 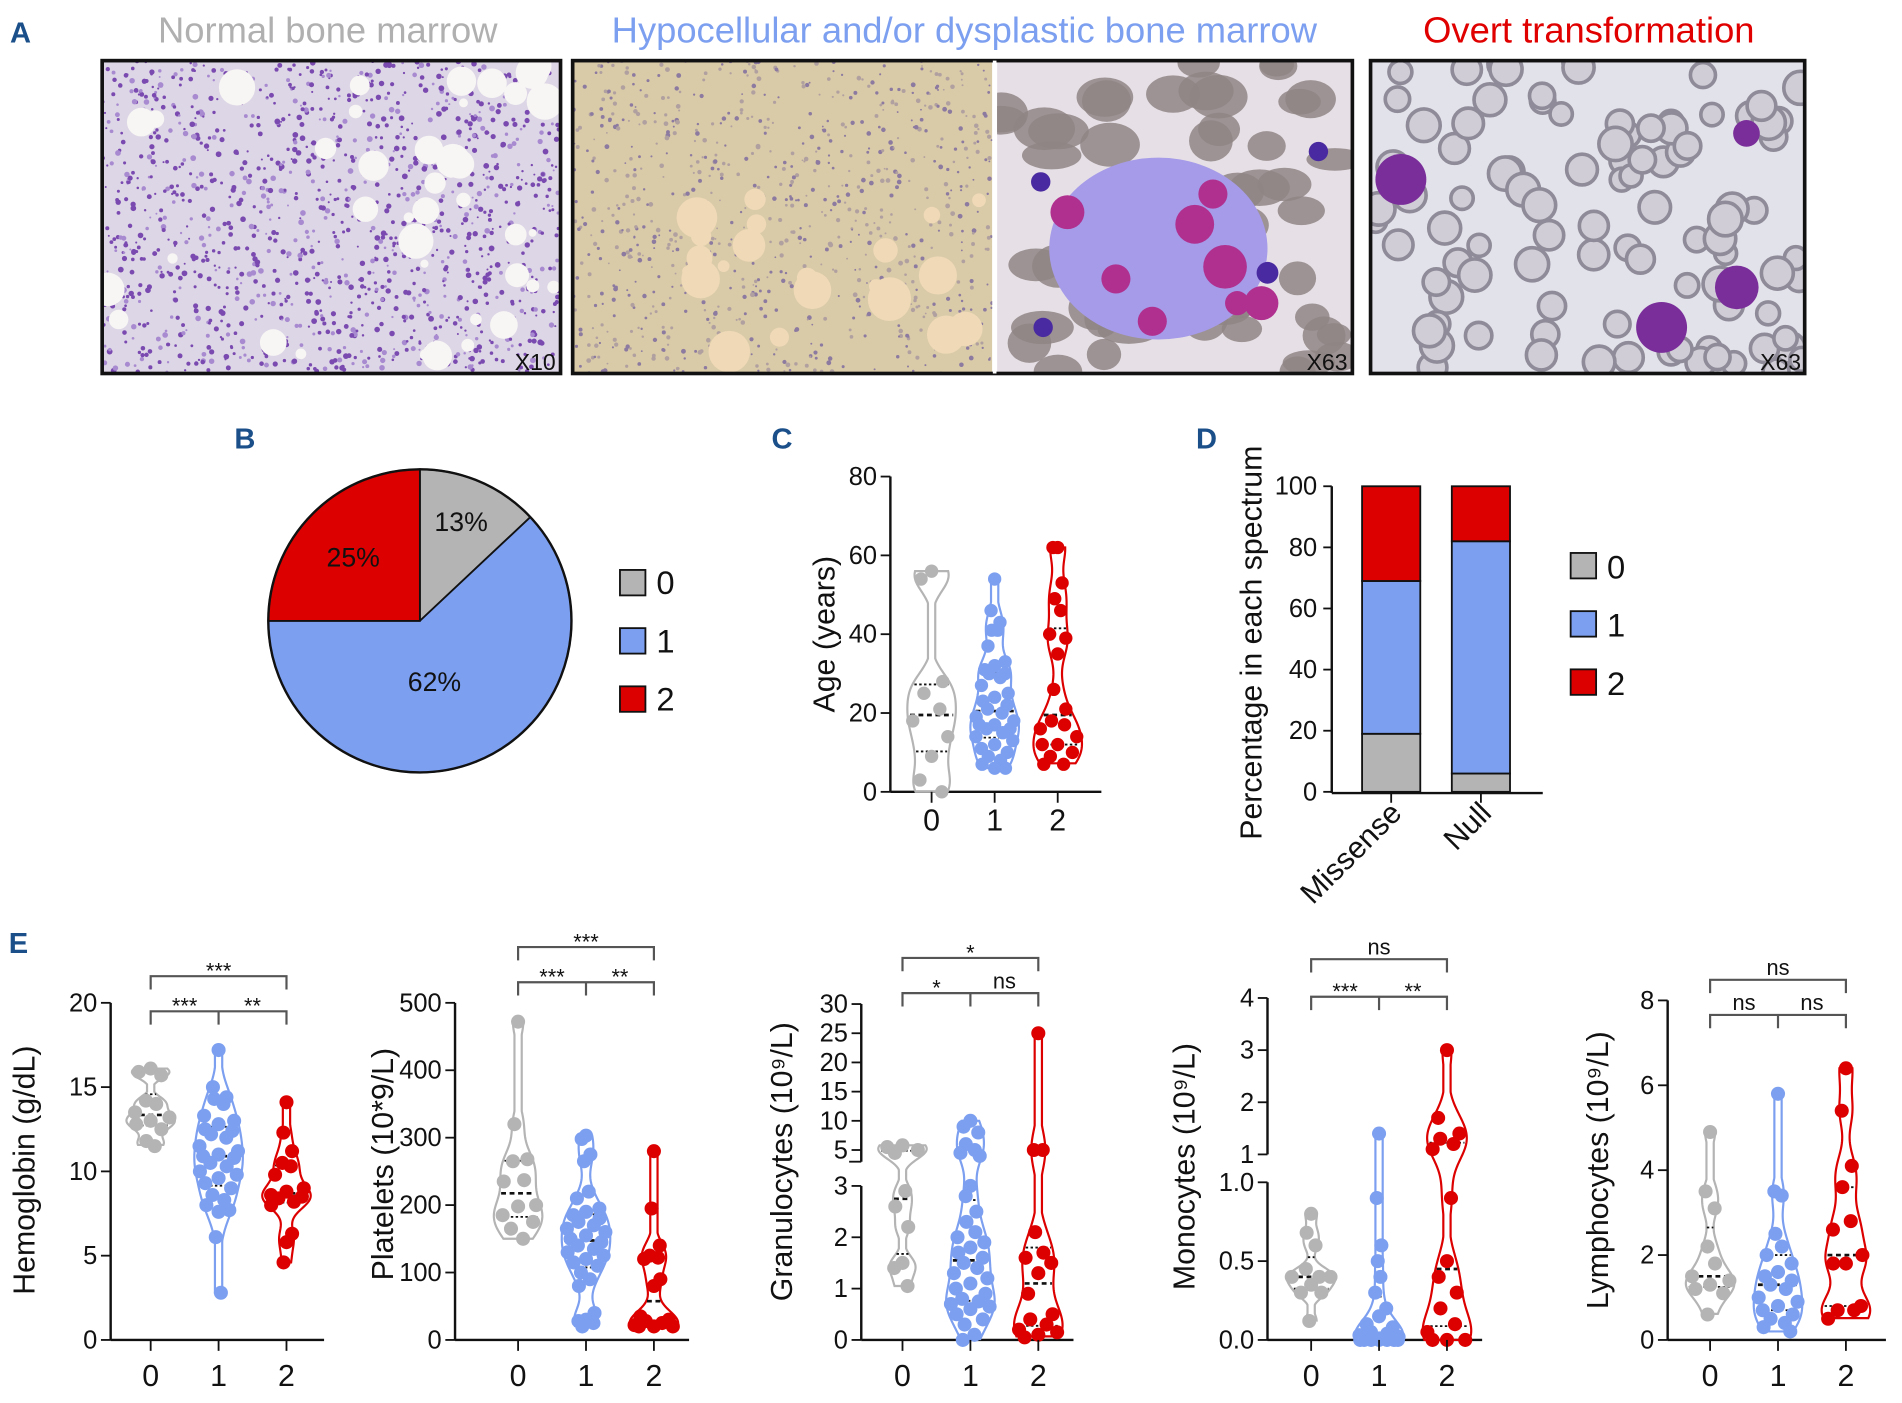 I want to click on panel-letter-d: D, so click(x=1206, y=440).